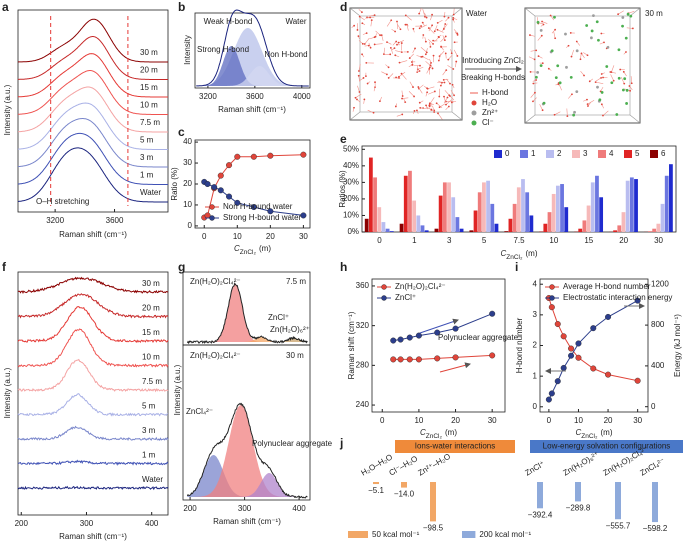 This screenshot has height=543, width=685. I want to click on x-tick-label: 30, so click(303, 236).